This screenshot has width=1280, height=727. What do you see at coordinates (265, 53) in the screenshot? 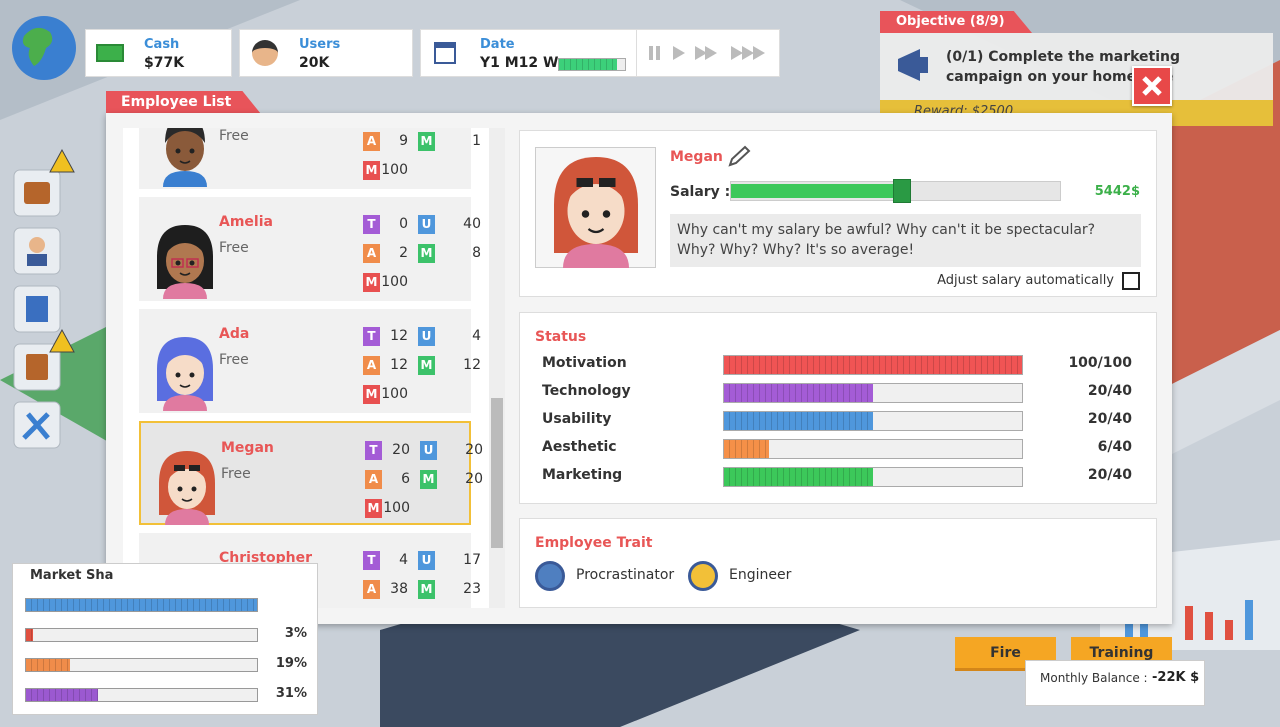
I see `users-icon` at bounding box center [265, 53].